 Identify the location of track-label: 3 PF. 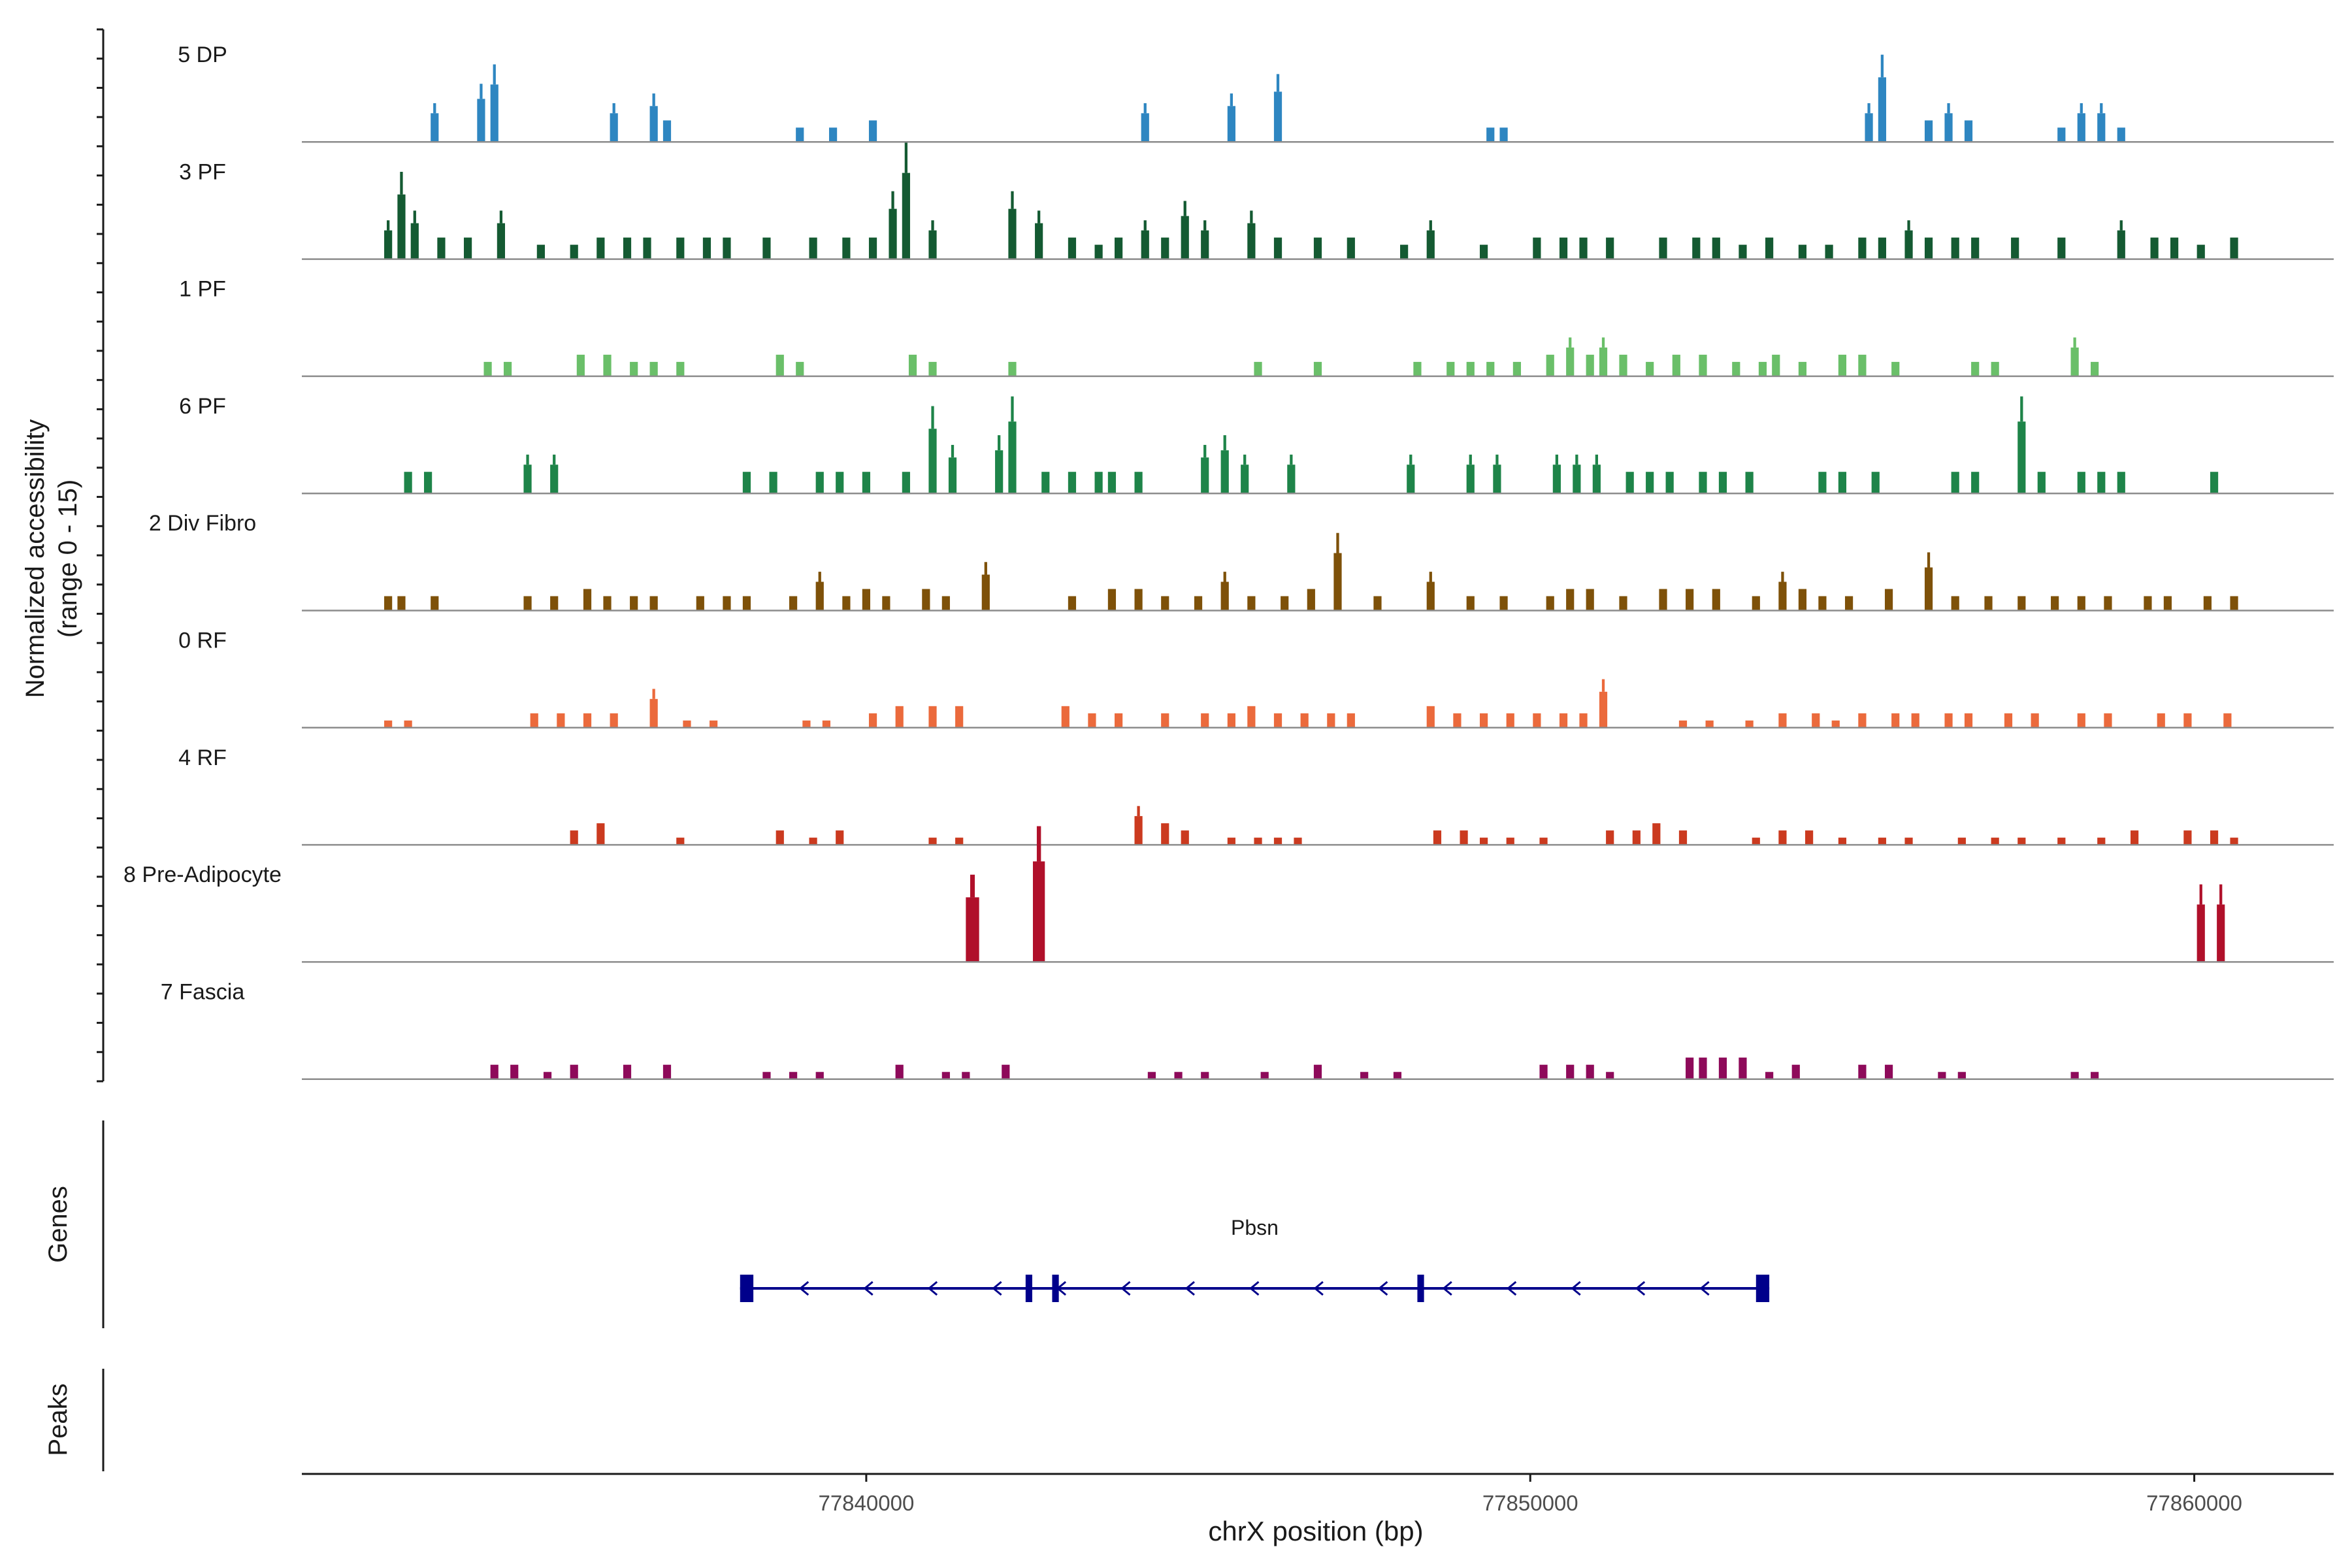
(202, 171).